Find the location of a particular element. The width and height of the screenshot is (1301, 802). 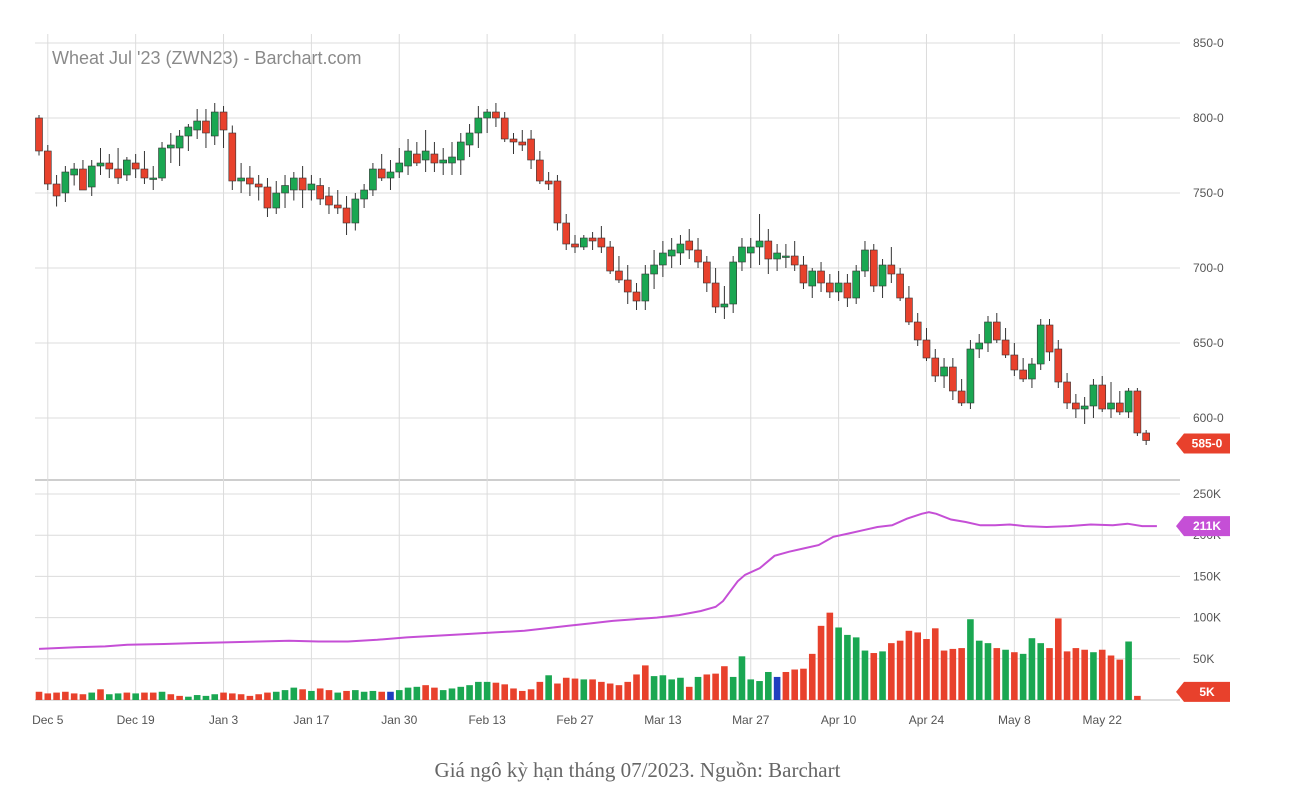

volume-badge-label: 5K is located at coordinates (1207, 692).